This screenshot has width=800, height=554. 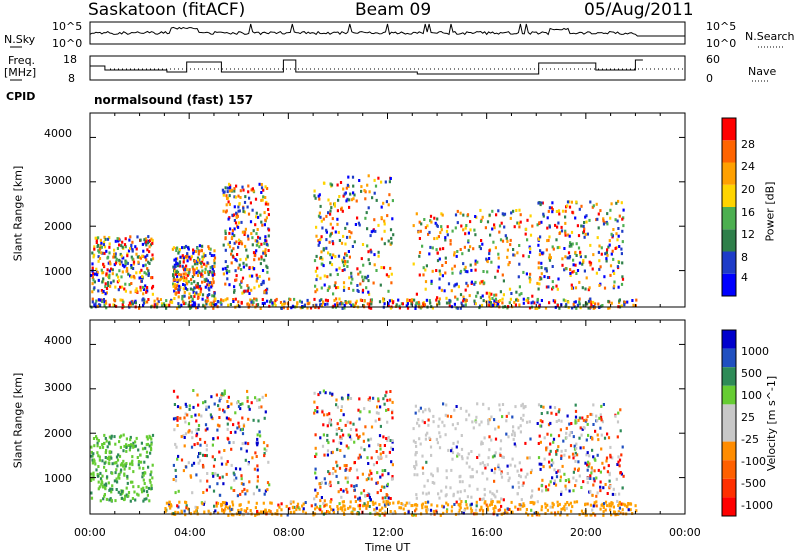 I want to click on xlabel: Time UT, so click(x=388, y=547).